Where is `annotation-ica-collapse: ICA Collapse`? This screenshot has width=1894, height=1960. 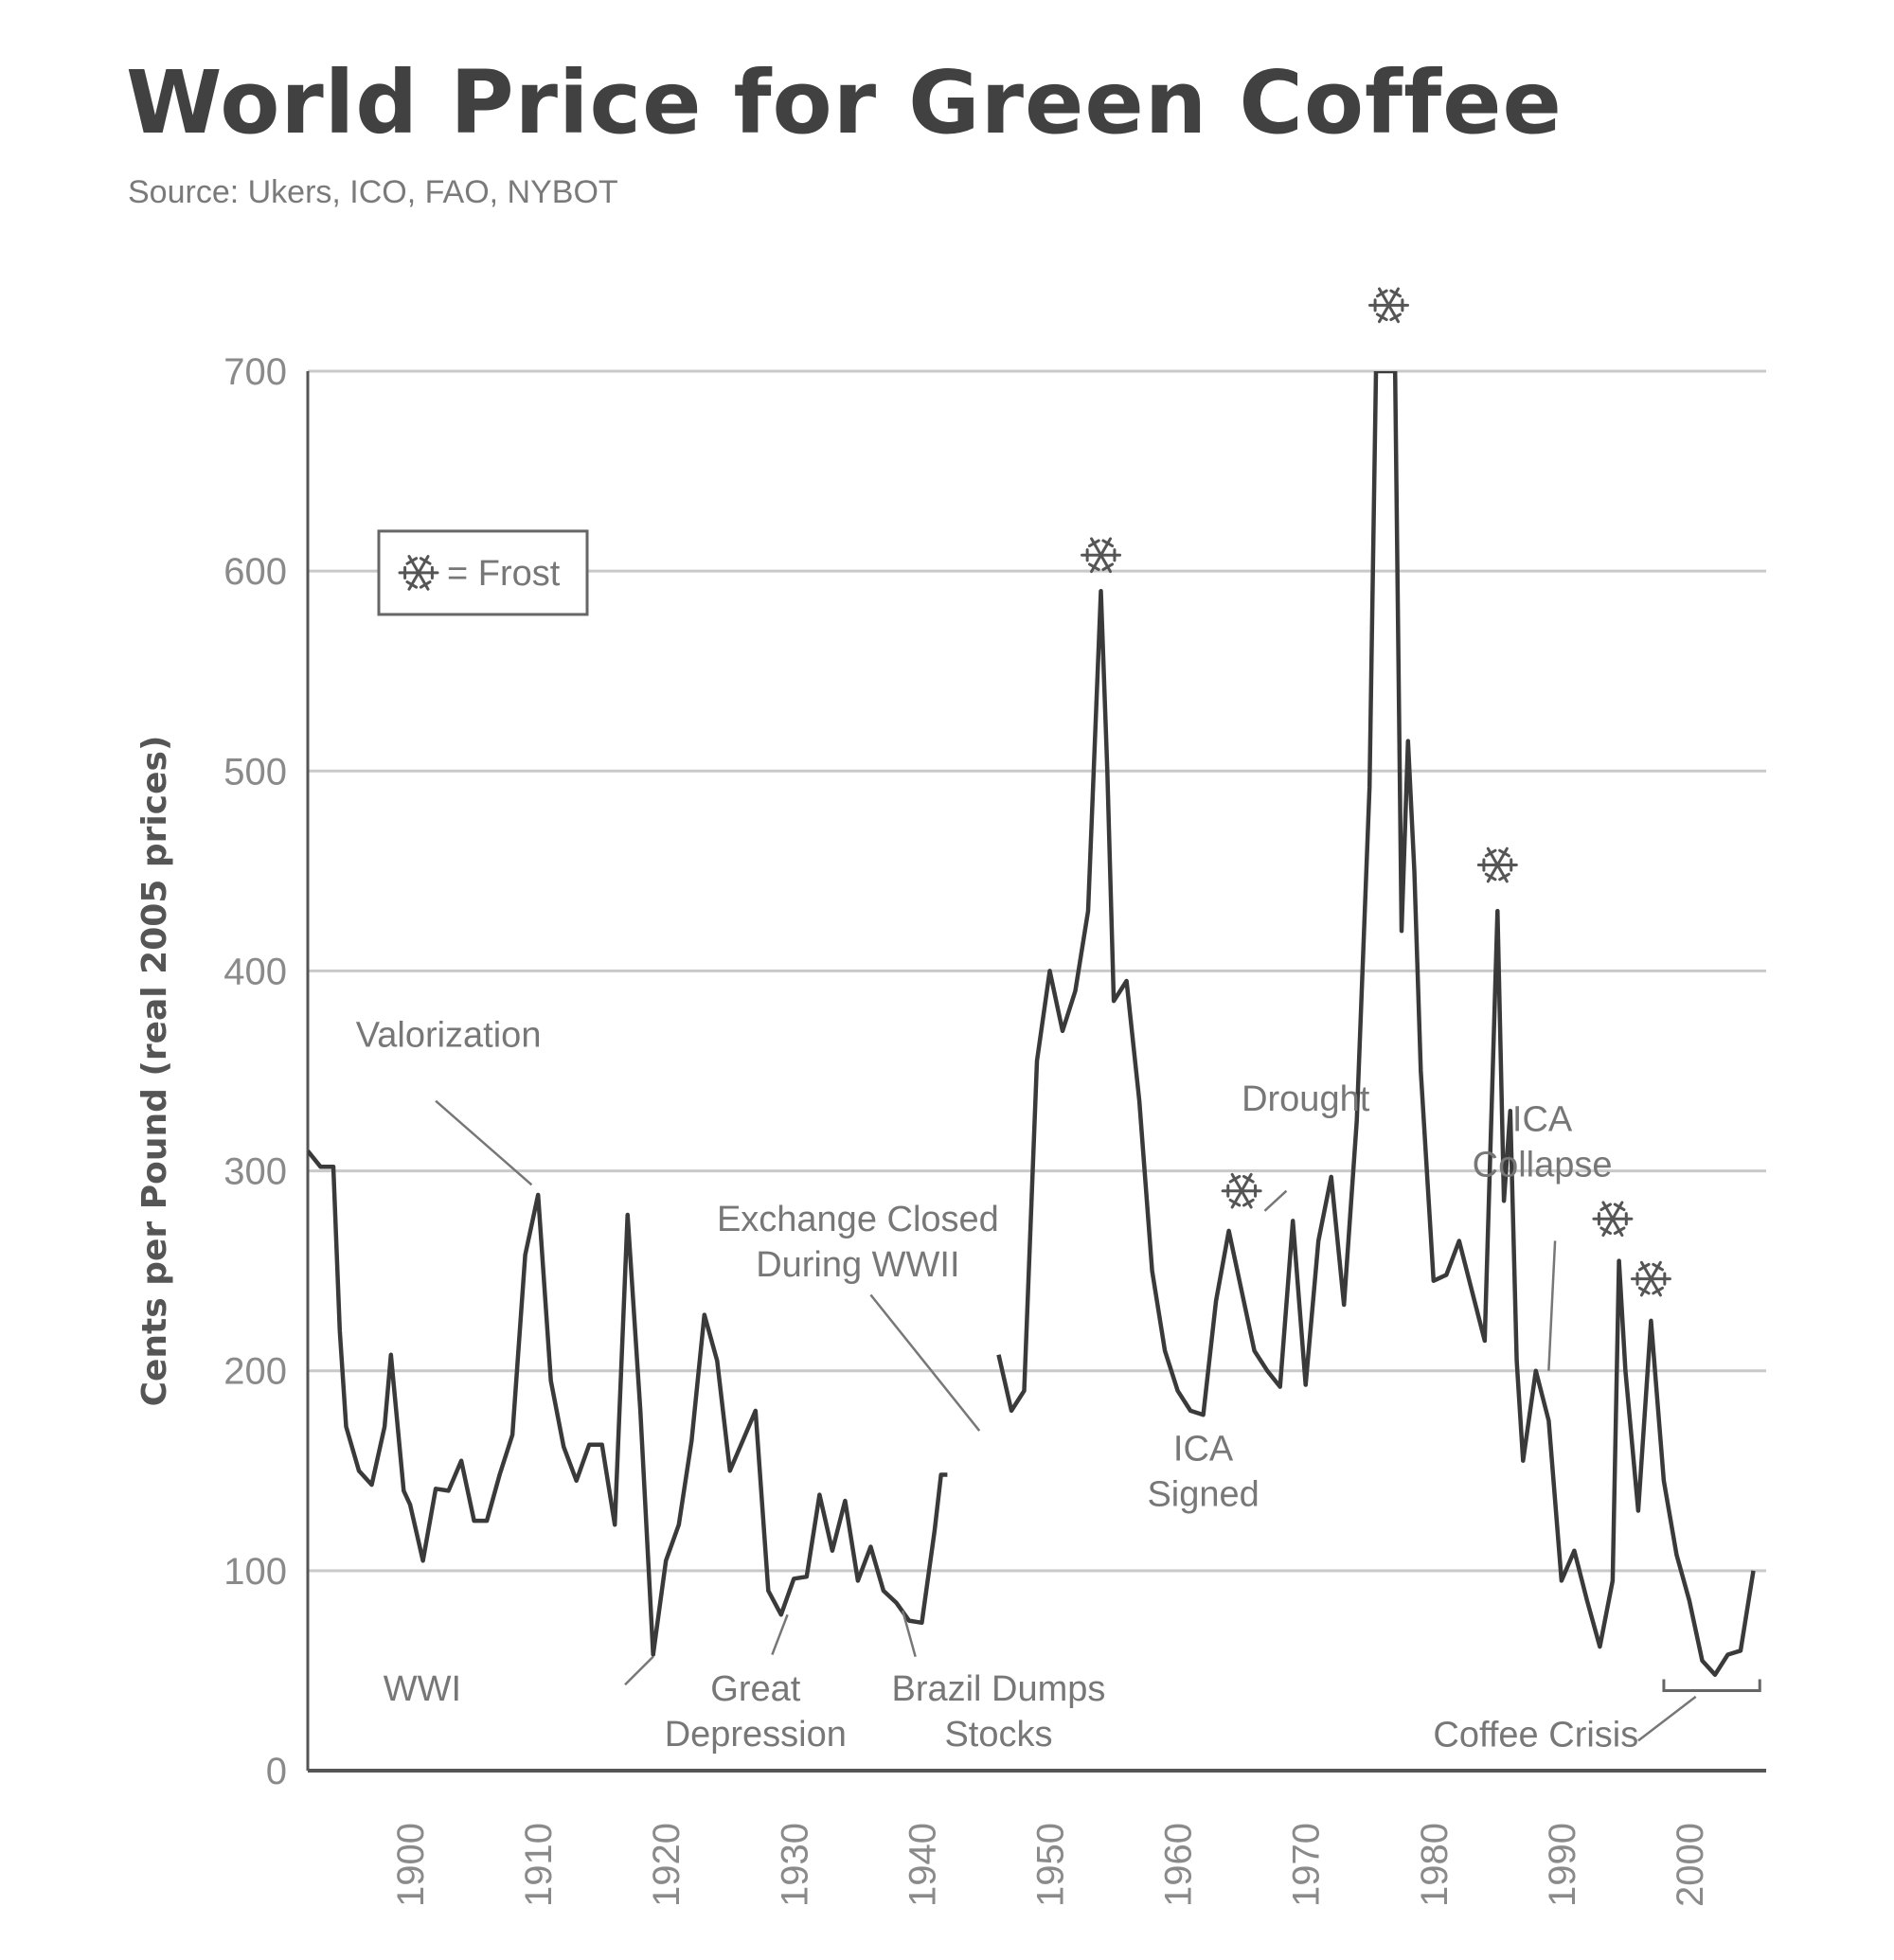 annotation-ica-collapse: ICA Collapse is located at coordinates (1543, 1235).